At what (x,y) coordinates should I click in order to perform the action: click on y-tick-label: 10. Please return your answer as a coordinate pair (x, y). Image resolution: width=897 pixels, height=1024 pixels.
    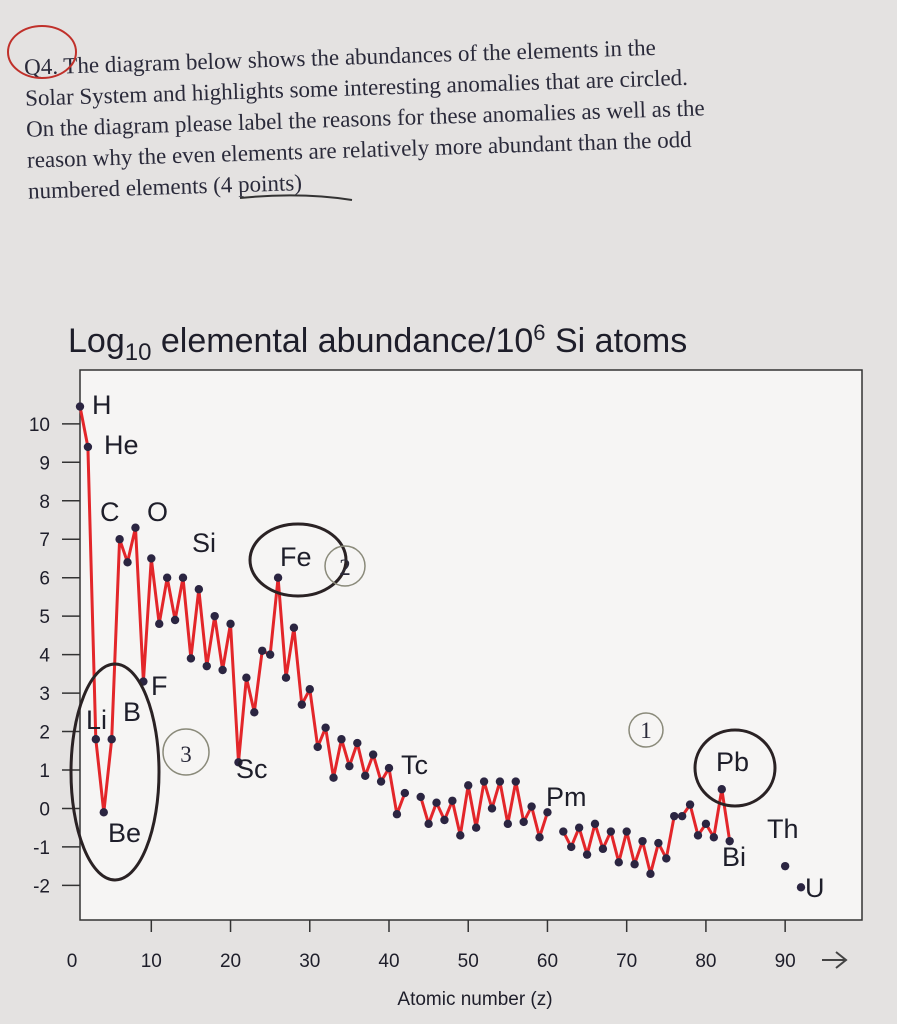
    Looking at the image, I should click on (39, 425).